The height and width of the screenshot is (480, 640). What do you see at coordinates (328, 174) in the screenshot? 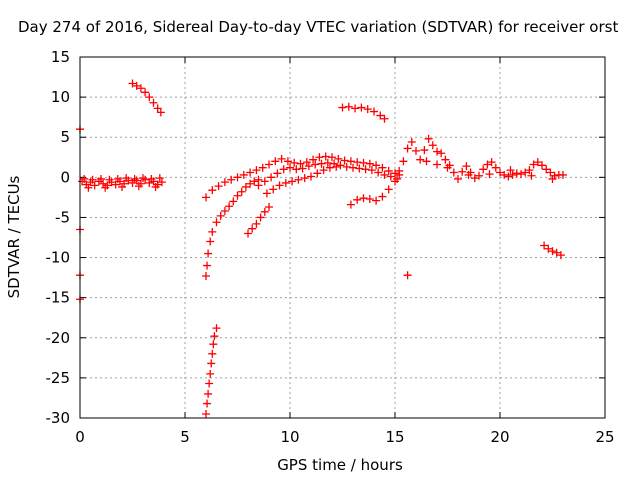
I see `series-main-lower` at bounding box center [328, 174].